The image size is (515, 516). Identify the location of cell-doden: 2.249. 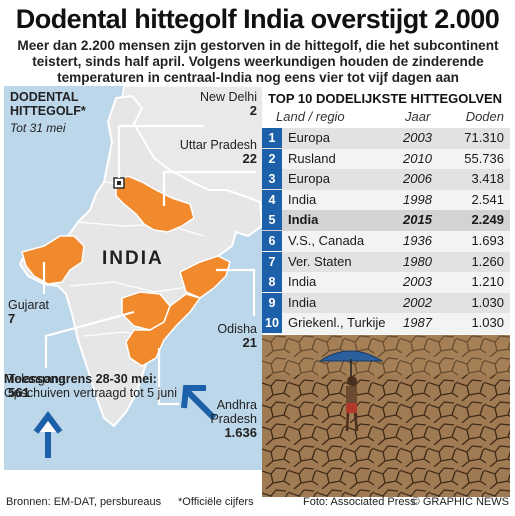
(487, 220).